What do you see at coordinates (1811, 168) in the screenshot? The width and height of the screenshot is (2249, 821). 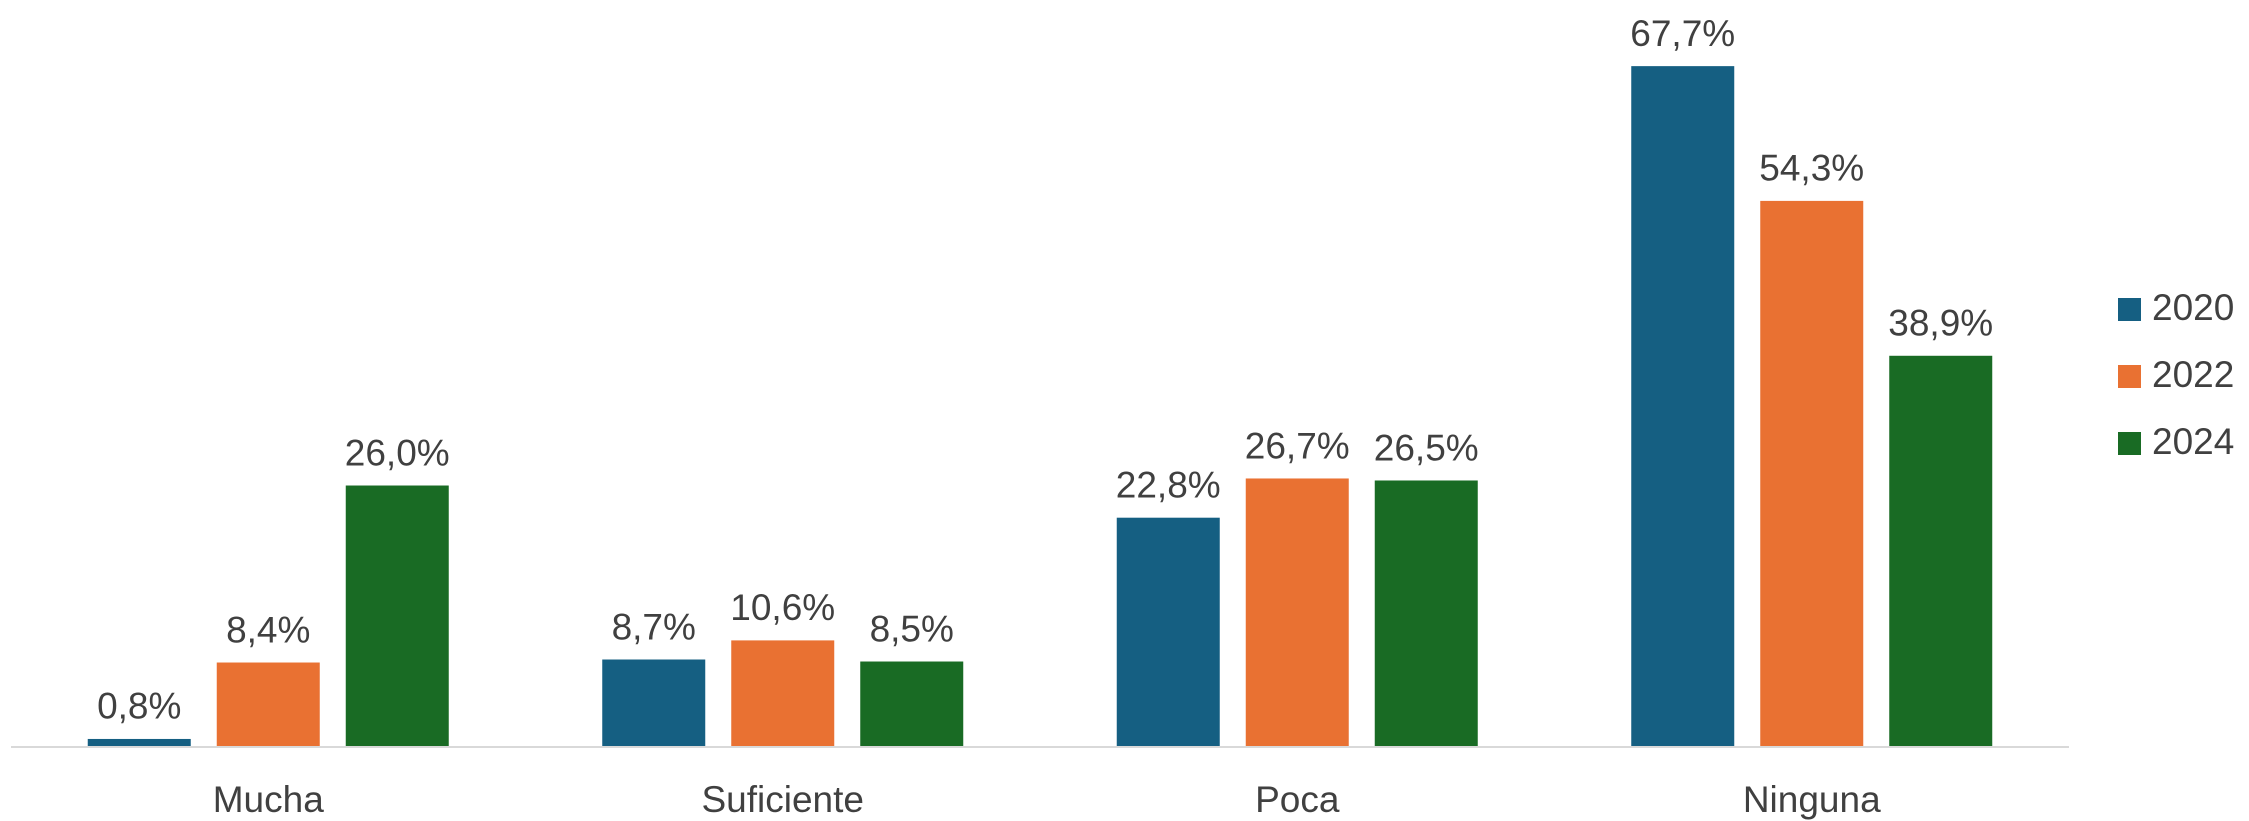 I see `data-label: 54,3%` at bounding box center [1811, 168].